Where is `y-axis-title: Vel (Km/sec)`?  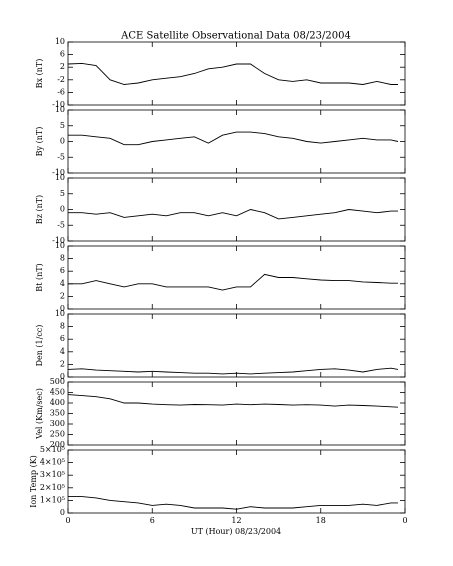
y-axis-title: Vel (Km/sec) is located at coordinates (39, 414).